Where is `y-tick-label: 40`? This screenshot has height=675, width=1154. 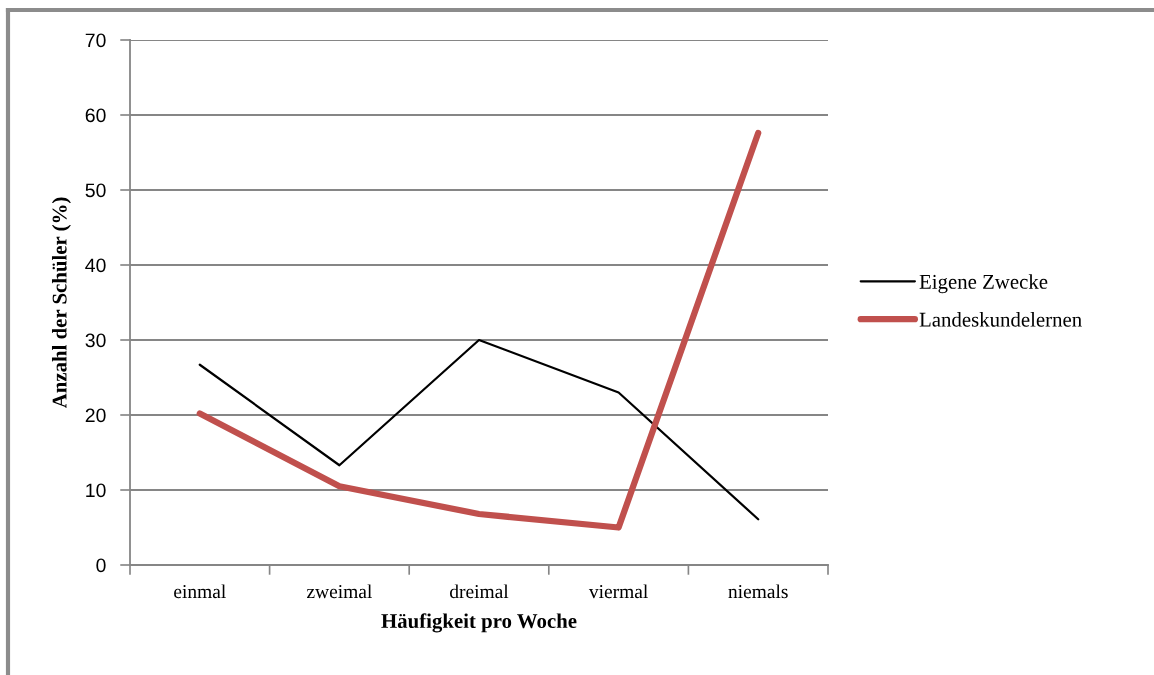 y-tick-label: 40 is located at coordinates (95, 265).